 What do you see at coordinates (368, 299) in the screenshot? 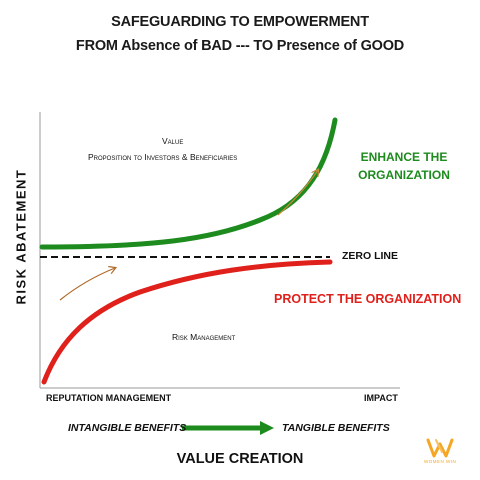
I see `protect-label: PROTECT THE ORGANIZATION` at bounding box center [368, 299].